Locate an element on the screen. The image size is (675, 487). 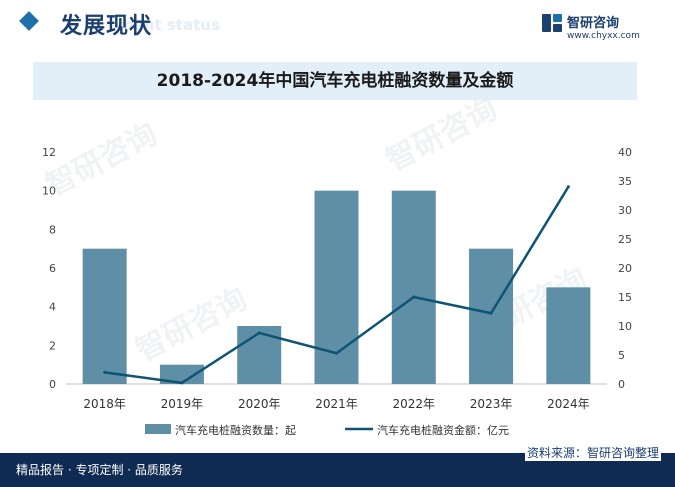
y-right-tick-label: 25 is located at coordinates (625, 239).